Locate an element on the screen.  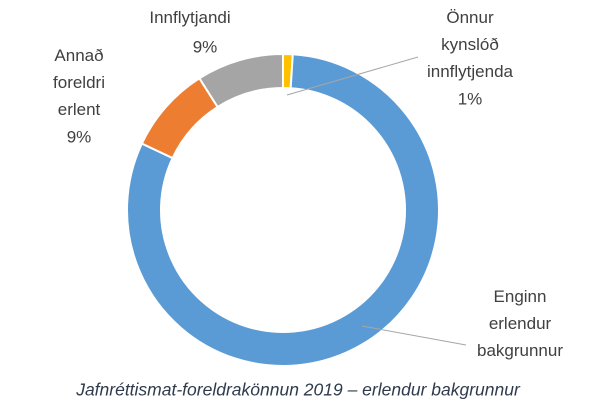
donut-segment is located at coordinates (241, 80).